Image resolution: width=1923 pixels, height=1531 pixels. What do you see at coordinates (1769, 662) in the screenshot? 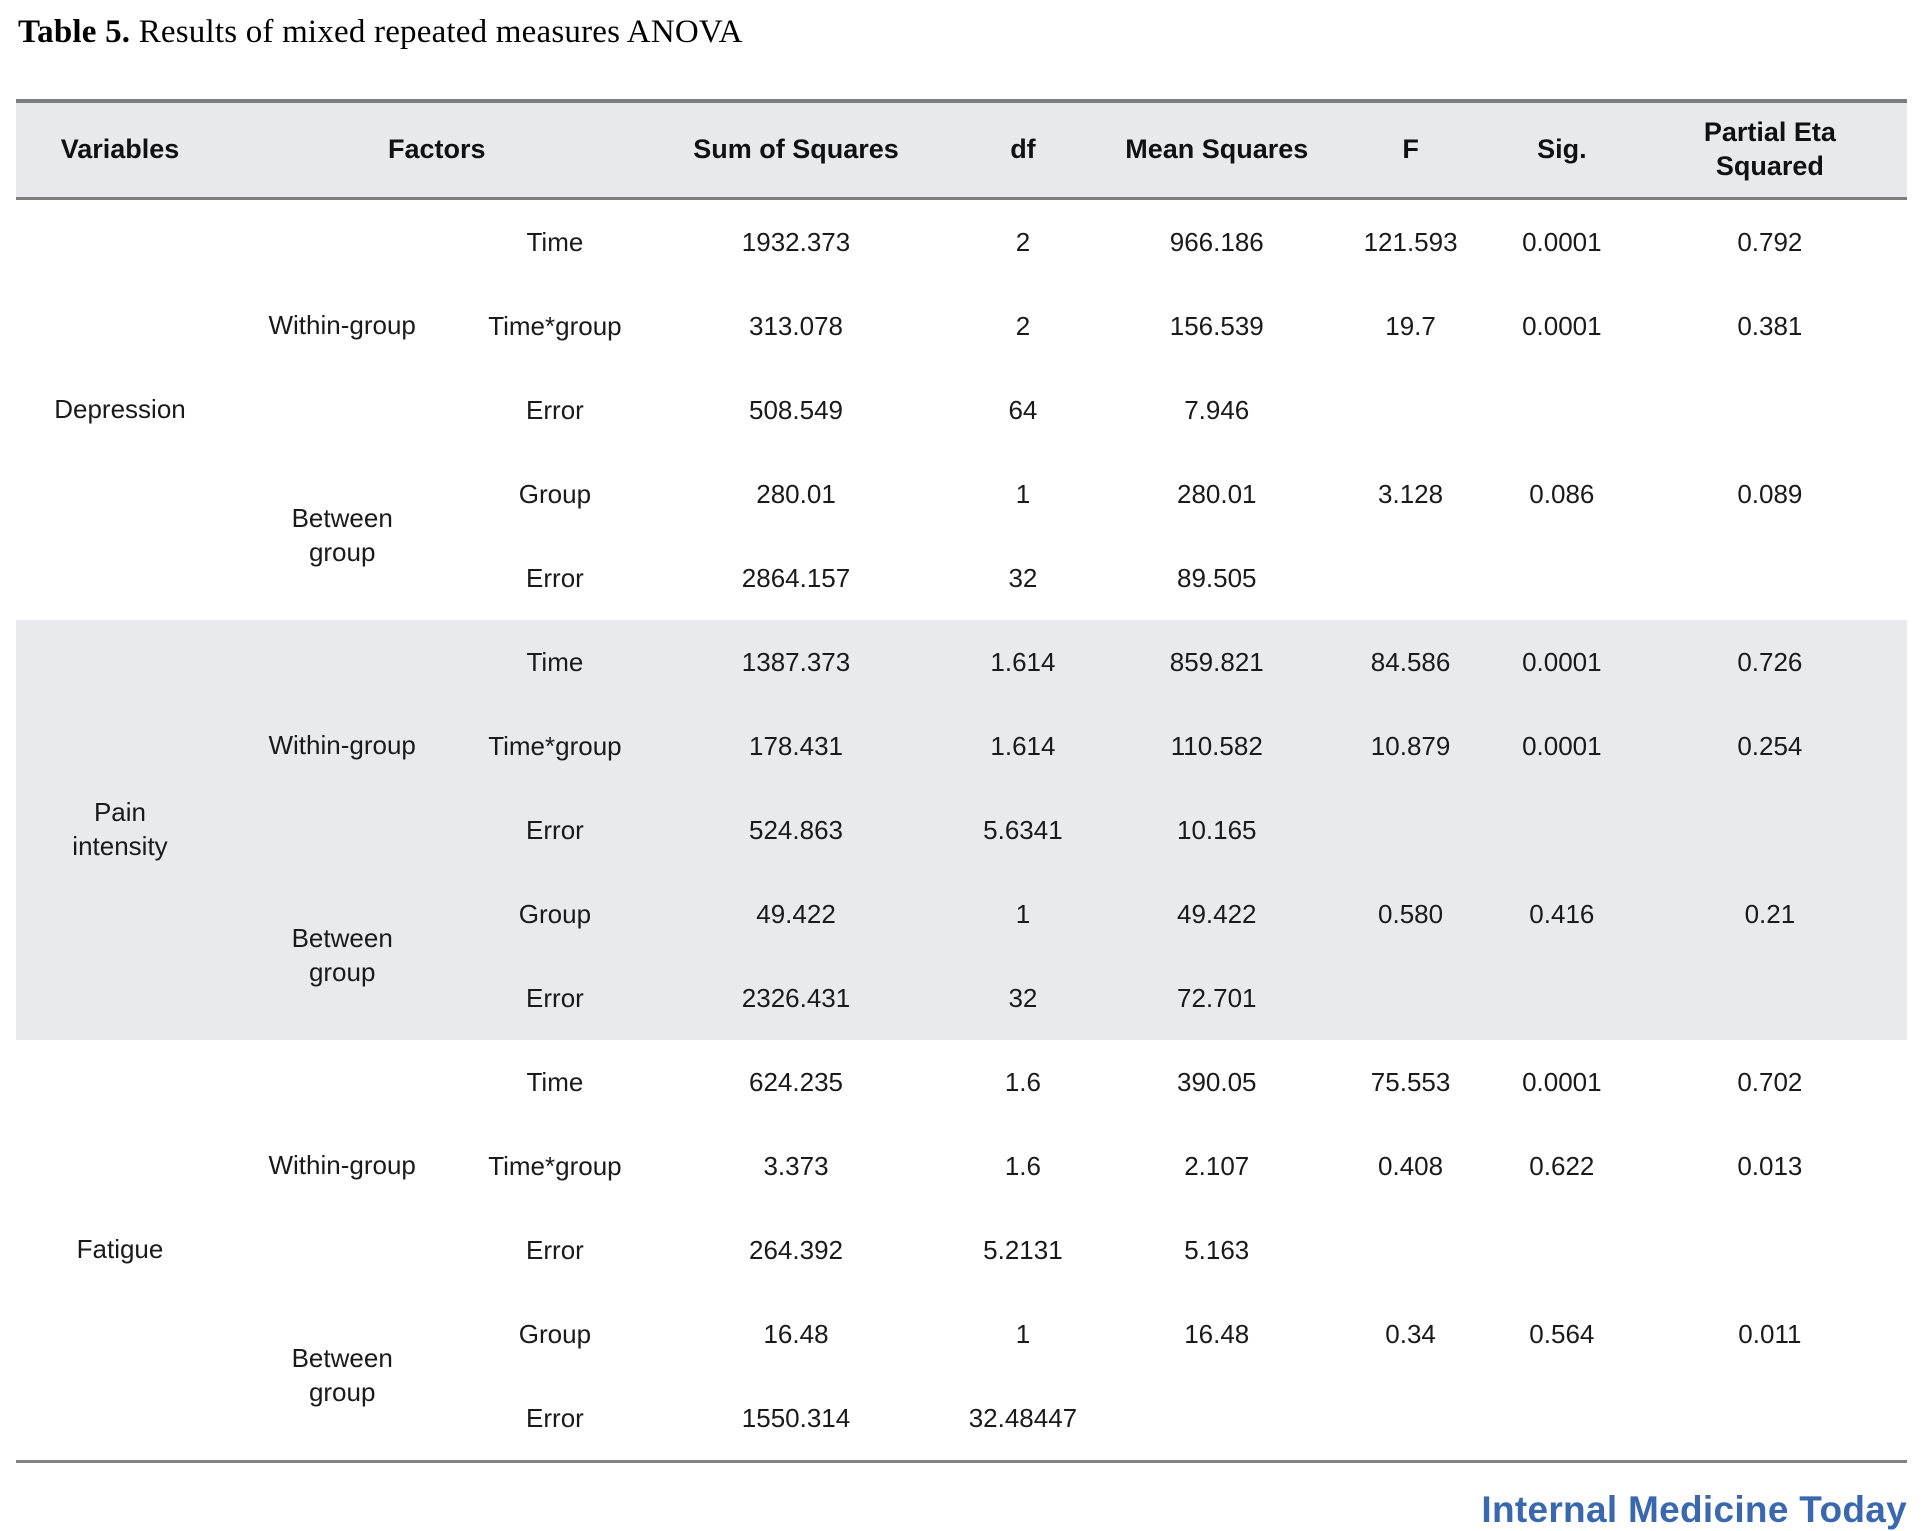
I see `eta-cell: 0.726` at bounding box center [1769, 662].